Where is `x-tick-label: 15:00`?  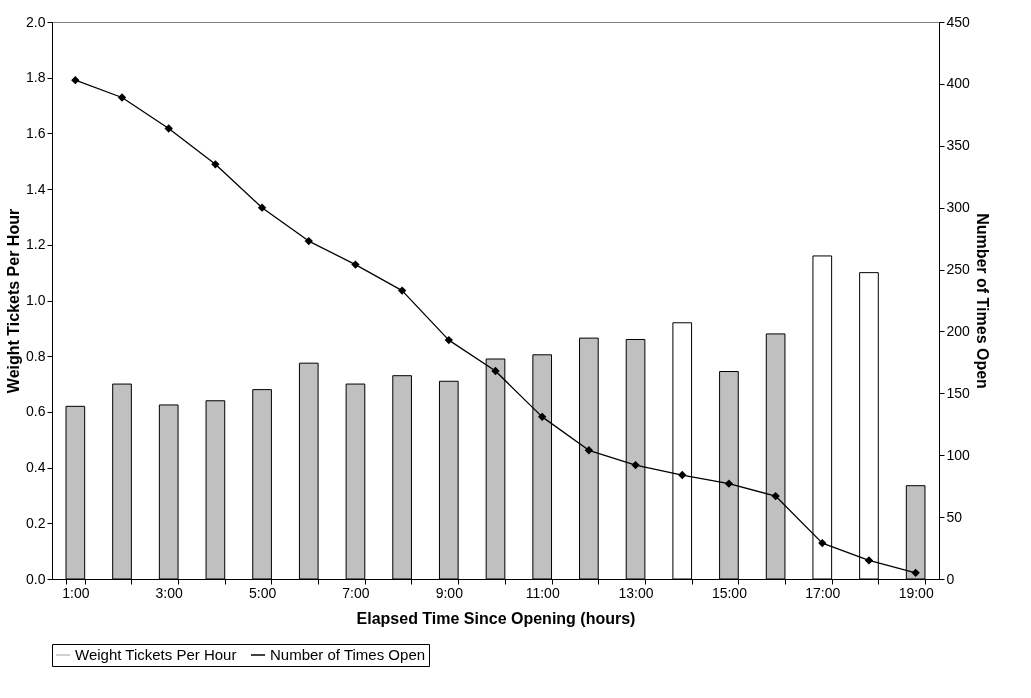
x-tick-label: 15:00 is located at coordinates (729, 592).